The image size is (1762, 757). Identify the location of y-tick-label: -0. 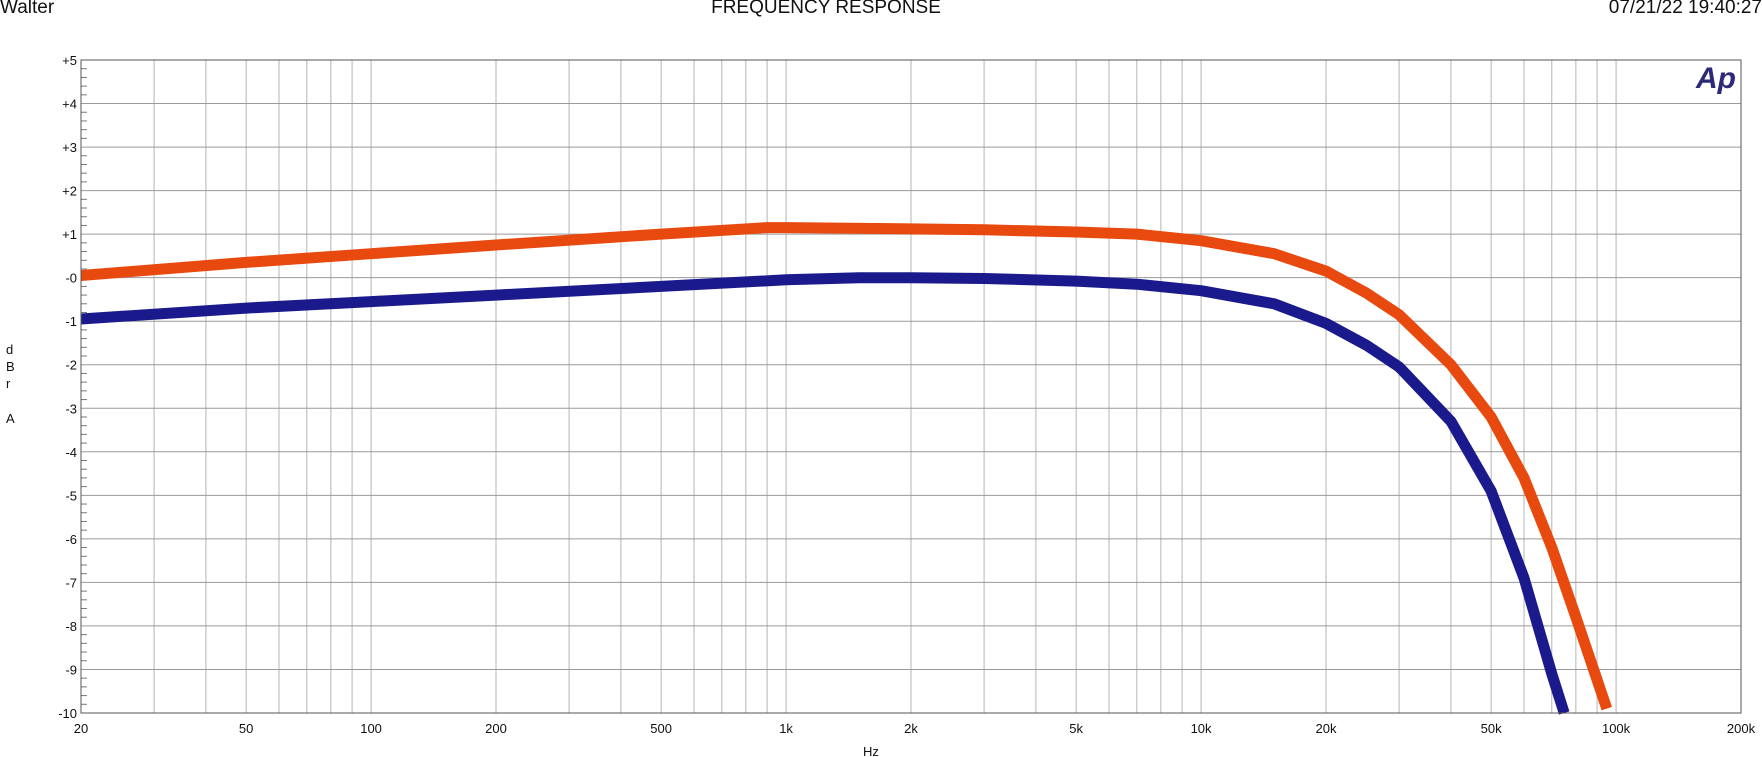
(71, 278).